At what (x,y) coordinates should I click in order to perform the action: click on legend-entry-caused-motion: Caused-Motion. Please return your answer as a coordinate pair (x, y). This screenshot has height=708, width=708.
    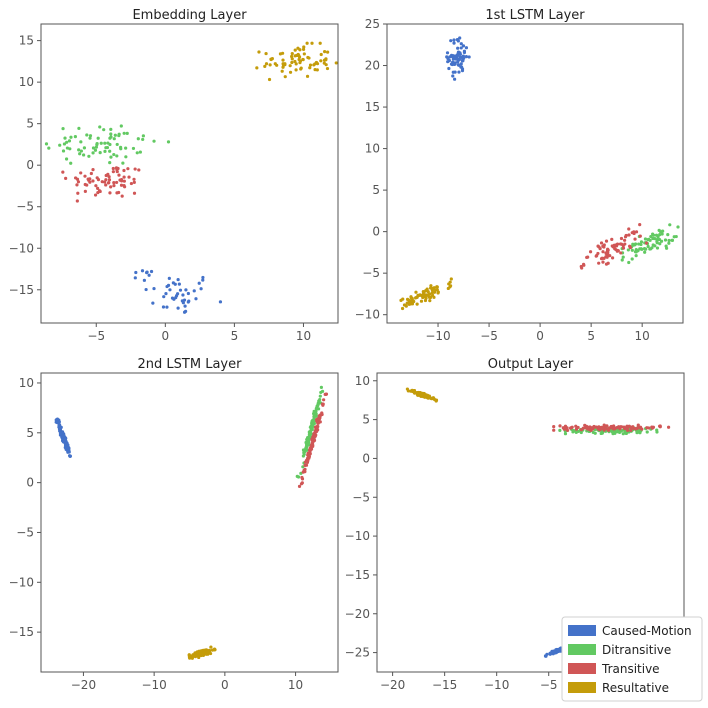
    Looking at the image, I should click on (630, 631).